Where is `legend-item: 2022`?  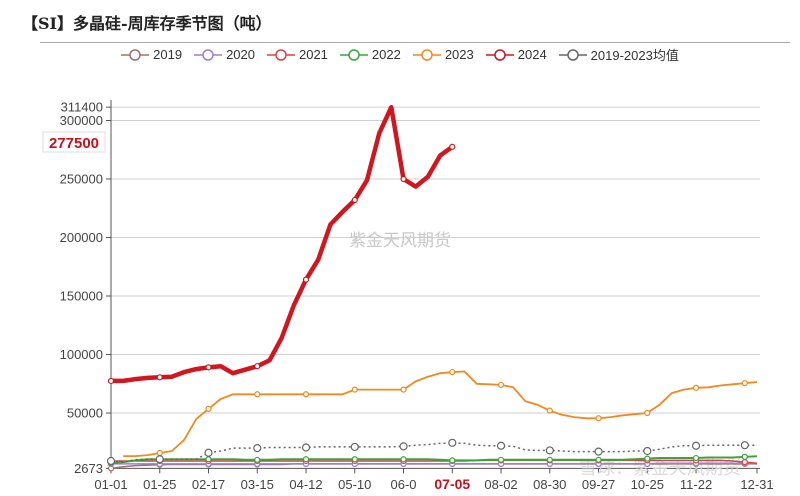
legend-item: 2022 is located at coordinates (370, 54).